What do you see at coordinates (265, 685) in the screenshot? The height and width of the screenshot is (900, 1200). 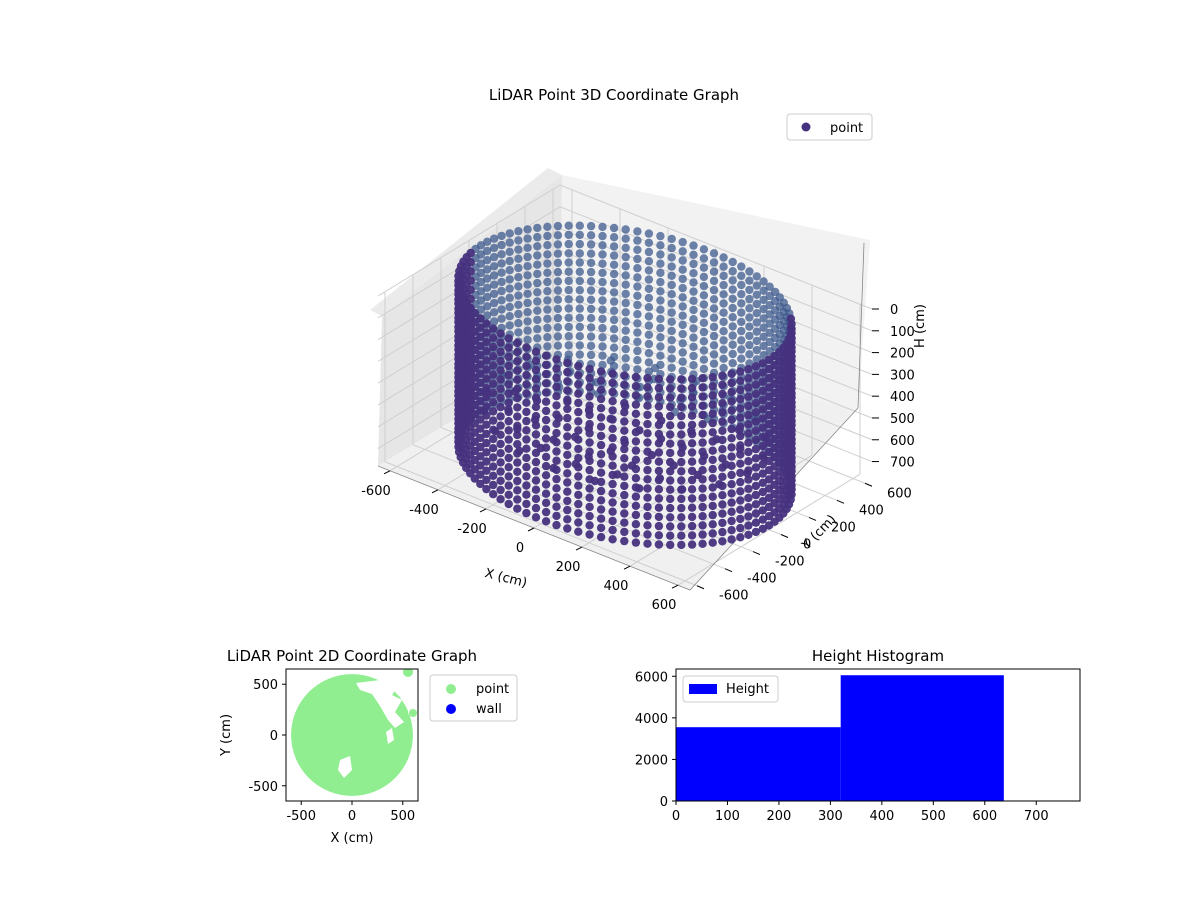 I see `y-tick-label-2d: 500` at bounding box center [265, 685].